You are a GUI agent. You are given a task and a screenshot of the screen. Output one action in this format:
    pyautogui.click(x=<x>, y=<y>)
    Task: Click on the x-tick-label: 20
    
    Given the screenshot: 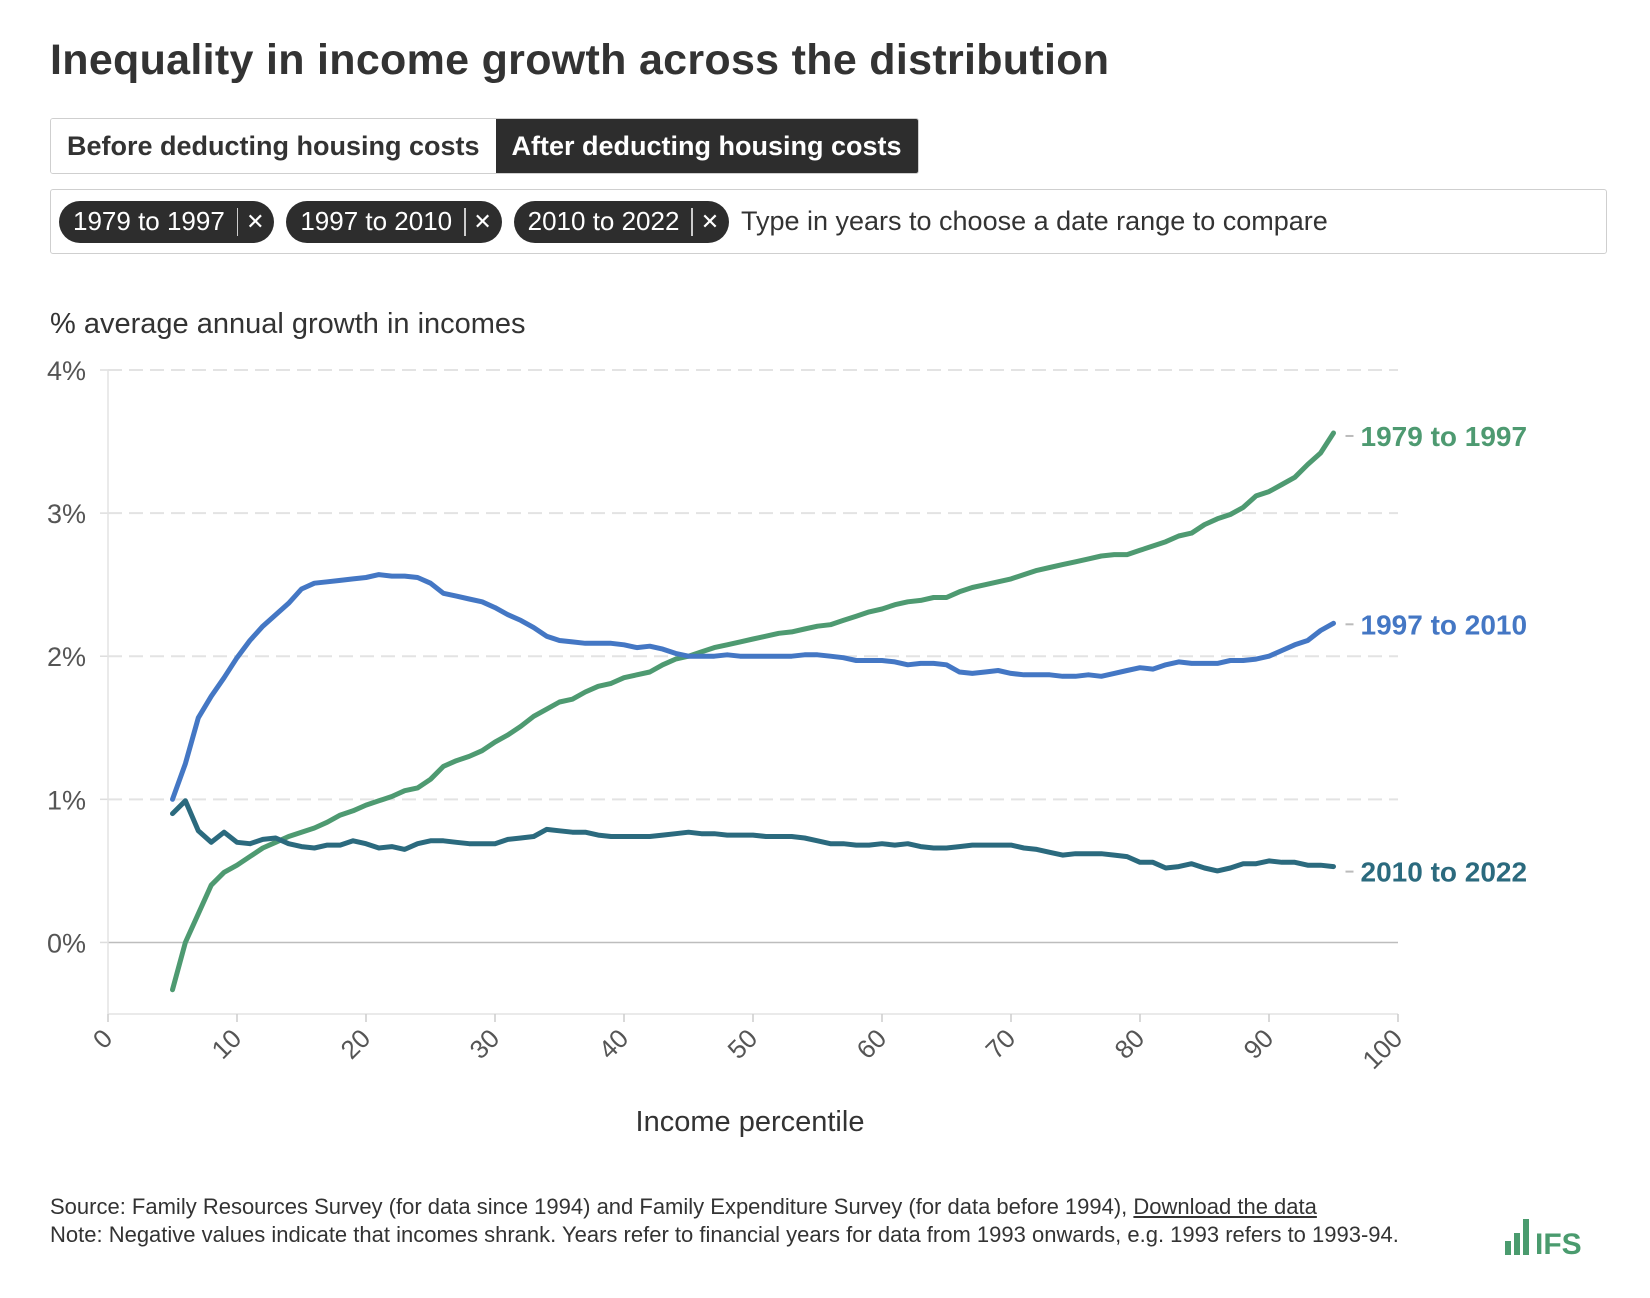 What is the action you would take?
    pyautogui.click(x=356, y=1044)
    